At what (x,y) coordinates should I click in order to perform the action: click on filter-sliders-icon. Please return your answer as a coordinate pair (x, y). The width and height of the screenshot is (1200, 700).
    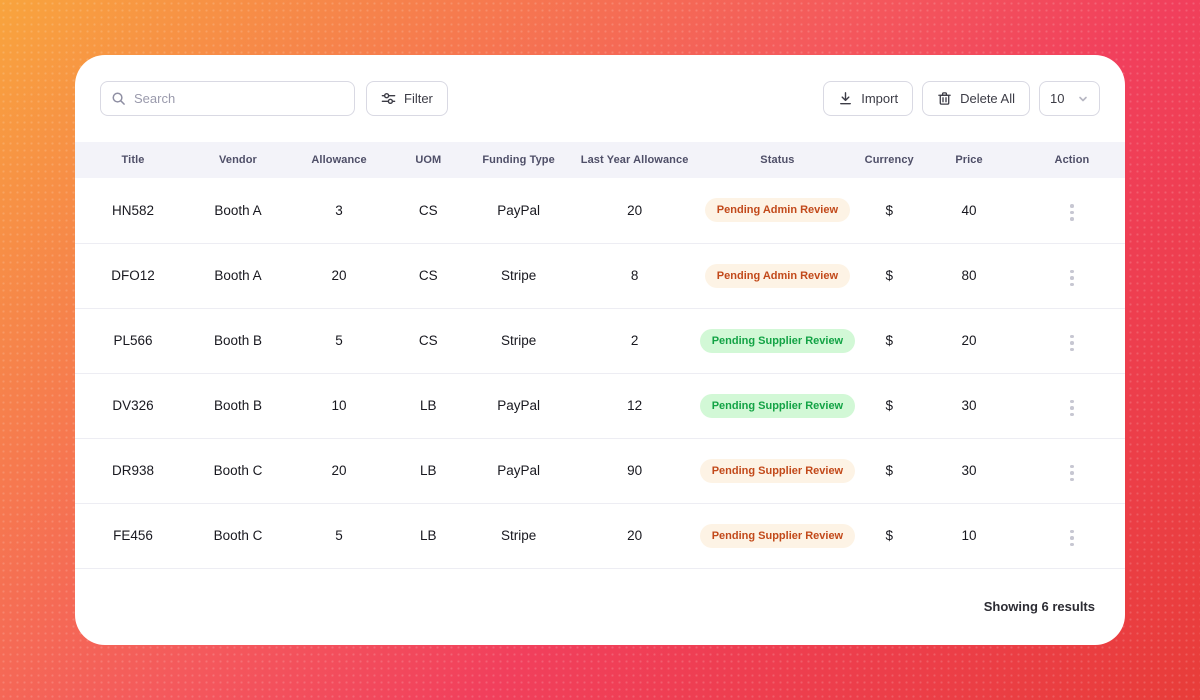
    Looking at the image, I should click on (388, 98).